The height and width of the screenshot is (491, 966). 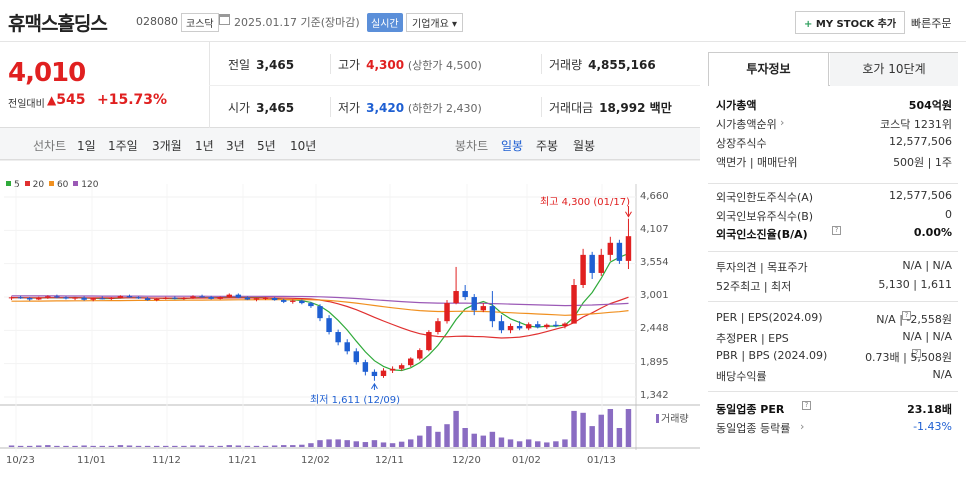 What do you see at coordinates (58, 24) in the screenshot?
I see `stock-name: 휴맥스홀딩스` at bounding box center [58, 24].